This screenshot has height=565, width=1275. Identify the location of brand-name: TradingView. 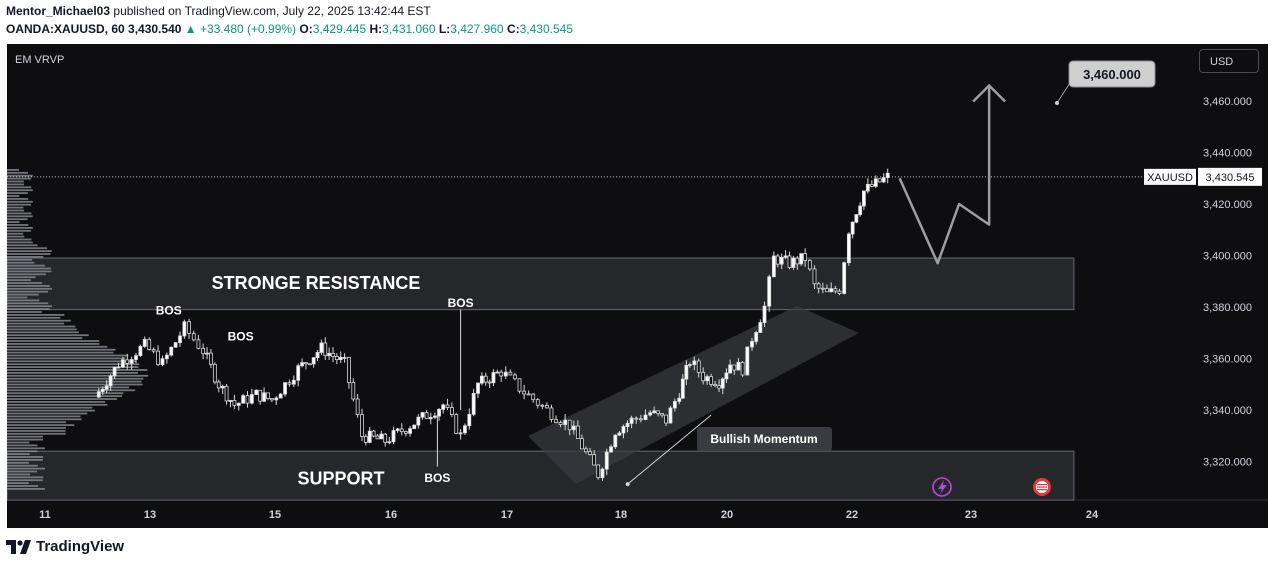
(80, 546).